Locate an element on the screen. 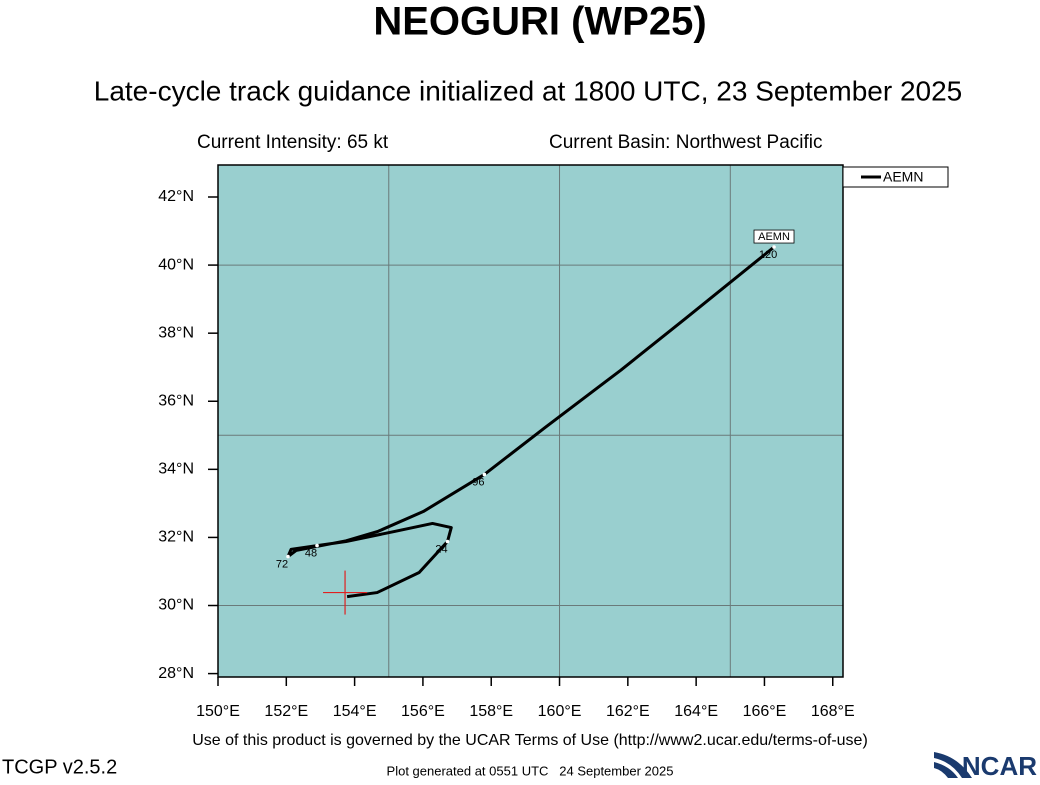 This screenshot has height=785, width=1040. legend-box is located at coordinates (895, 177).